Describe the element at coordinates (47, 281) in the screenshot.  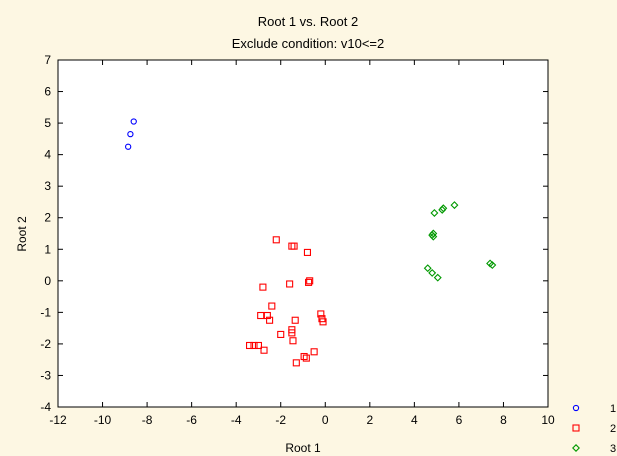
I see `y-tick-label: 0` at that location.